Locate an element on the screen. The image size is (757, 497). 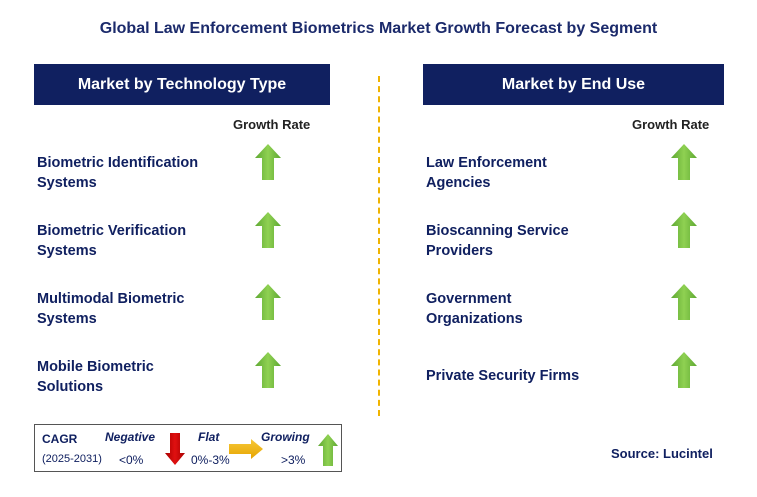
legend-negative-range: <0% is located at coordinates (131, 460).